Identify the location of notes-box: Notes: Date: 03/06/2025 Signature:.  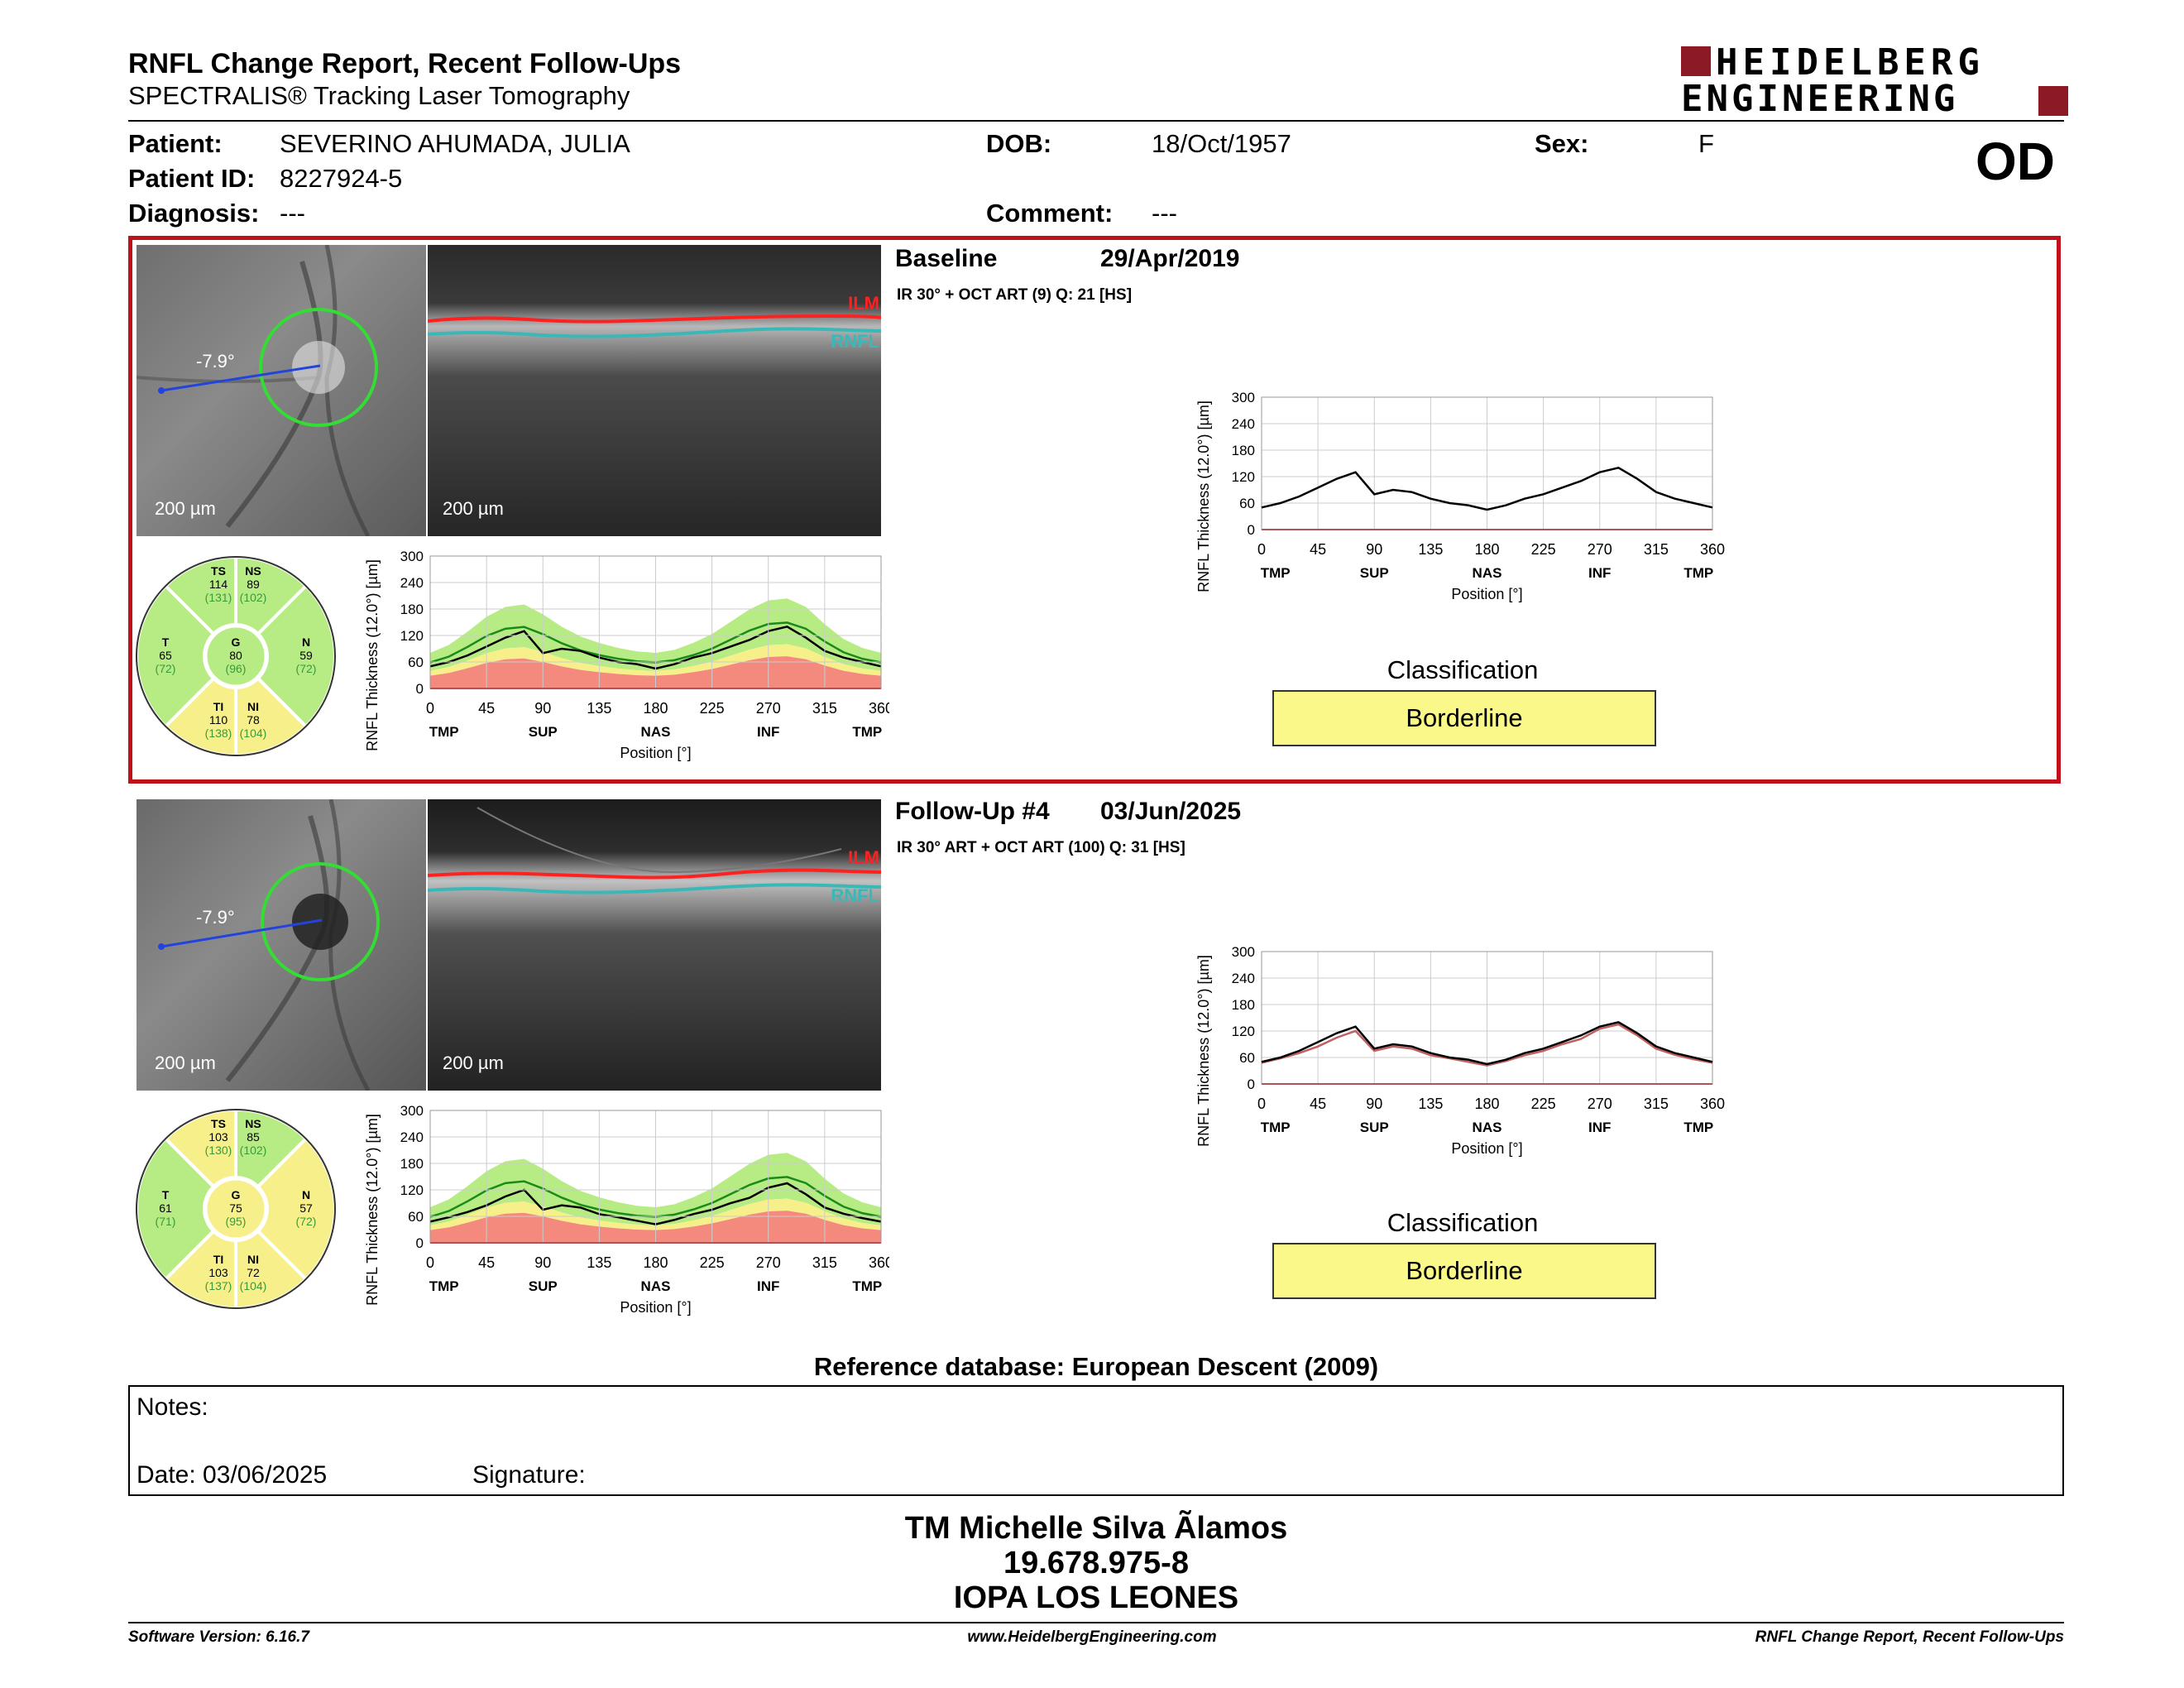
(1096, 1440).